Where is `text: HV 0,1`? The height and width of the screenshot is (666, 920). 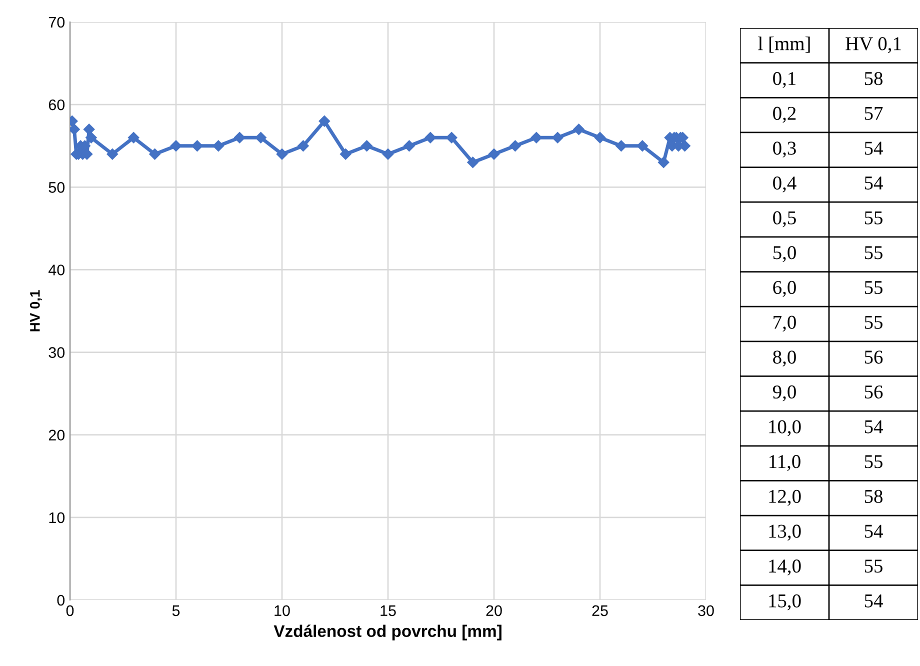
text: HV 0,1 is located at coordinates (873, 45).